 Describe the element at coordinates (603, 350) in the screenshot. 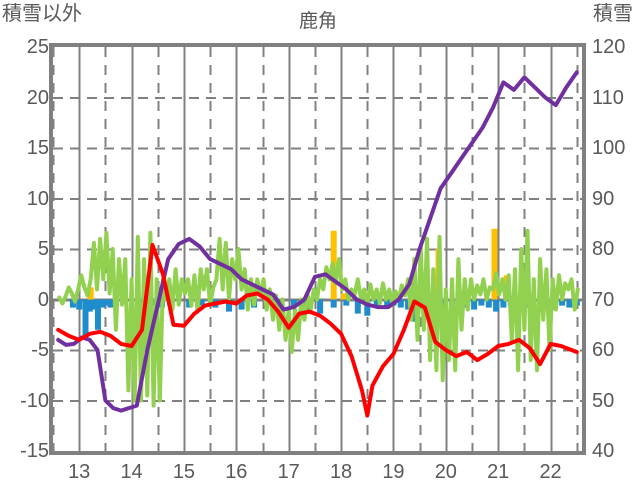

I see `y-right-tick-label: 60` at that location.